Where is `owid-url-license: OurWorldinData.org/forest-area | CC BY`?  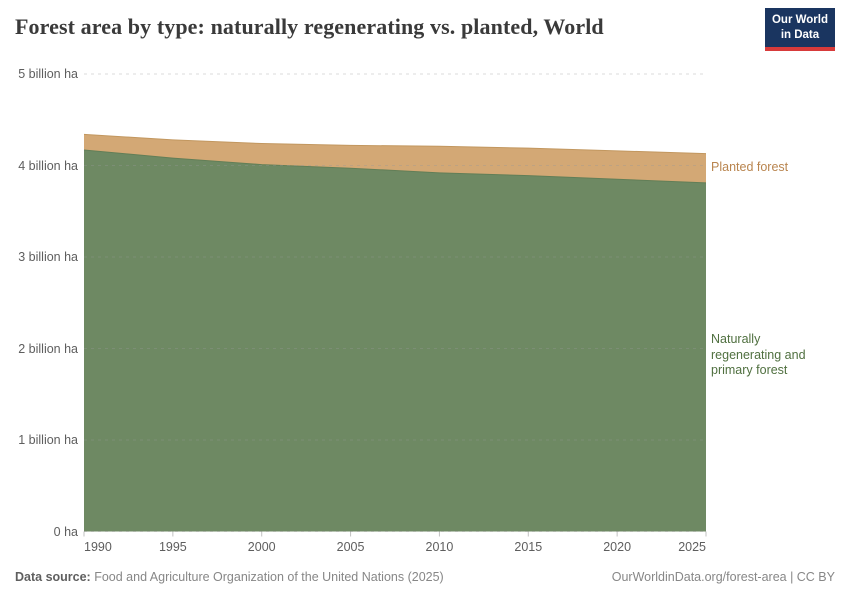 owid-url-license: OurWorldinData.org/forest-area | CC BY is located at coordinates (723, 577).